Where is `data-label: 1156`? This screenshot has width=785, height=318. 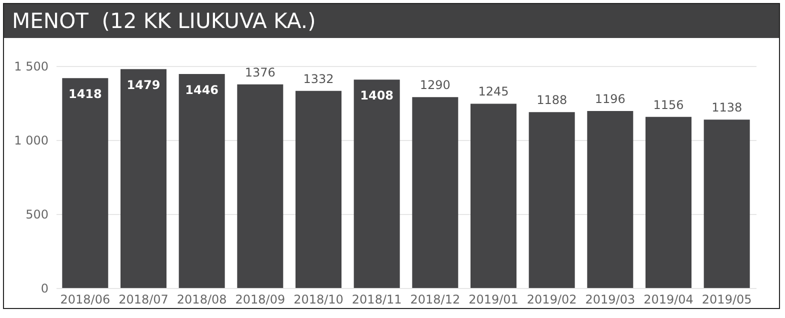
data-label: 1156 is located at coordinates (668, 105).